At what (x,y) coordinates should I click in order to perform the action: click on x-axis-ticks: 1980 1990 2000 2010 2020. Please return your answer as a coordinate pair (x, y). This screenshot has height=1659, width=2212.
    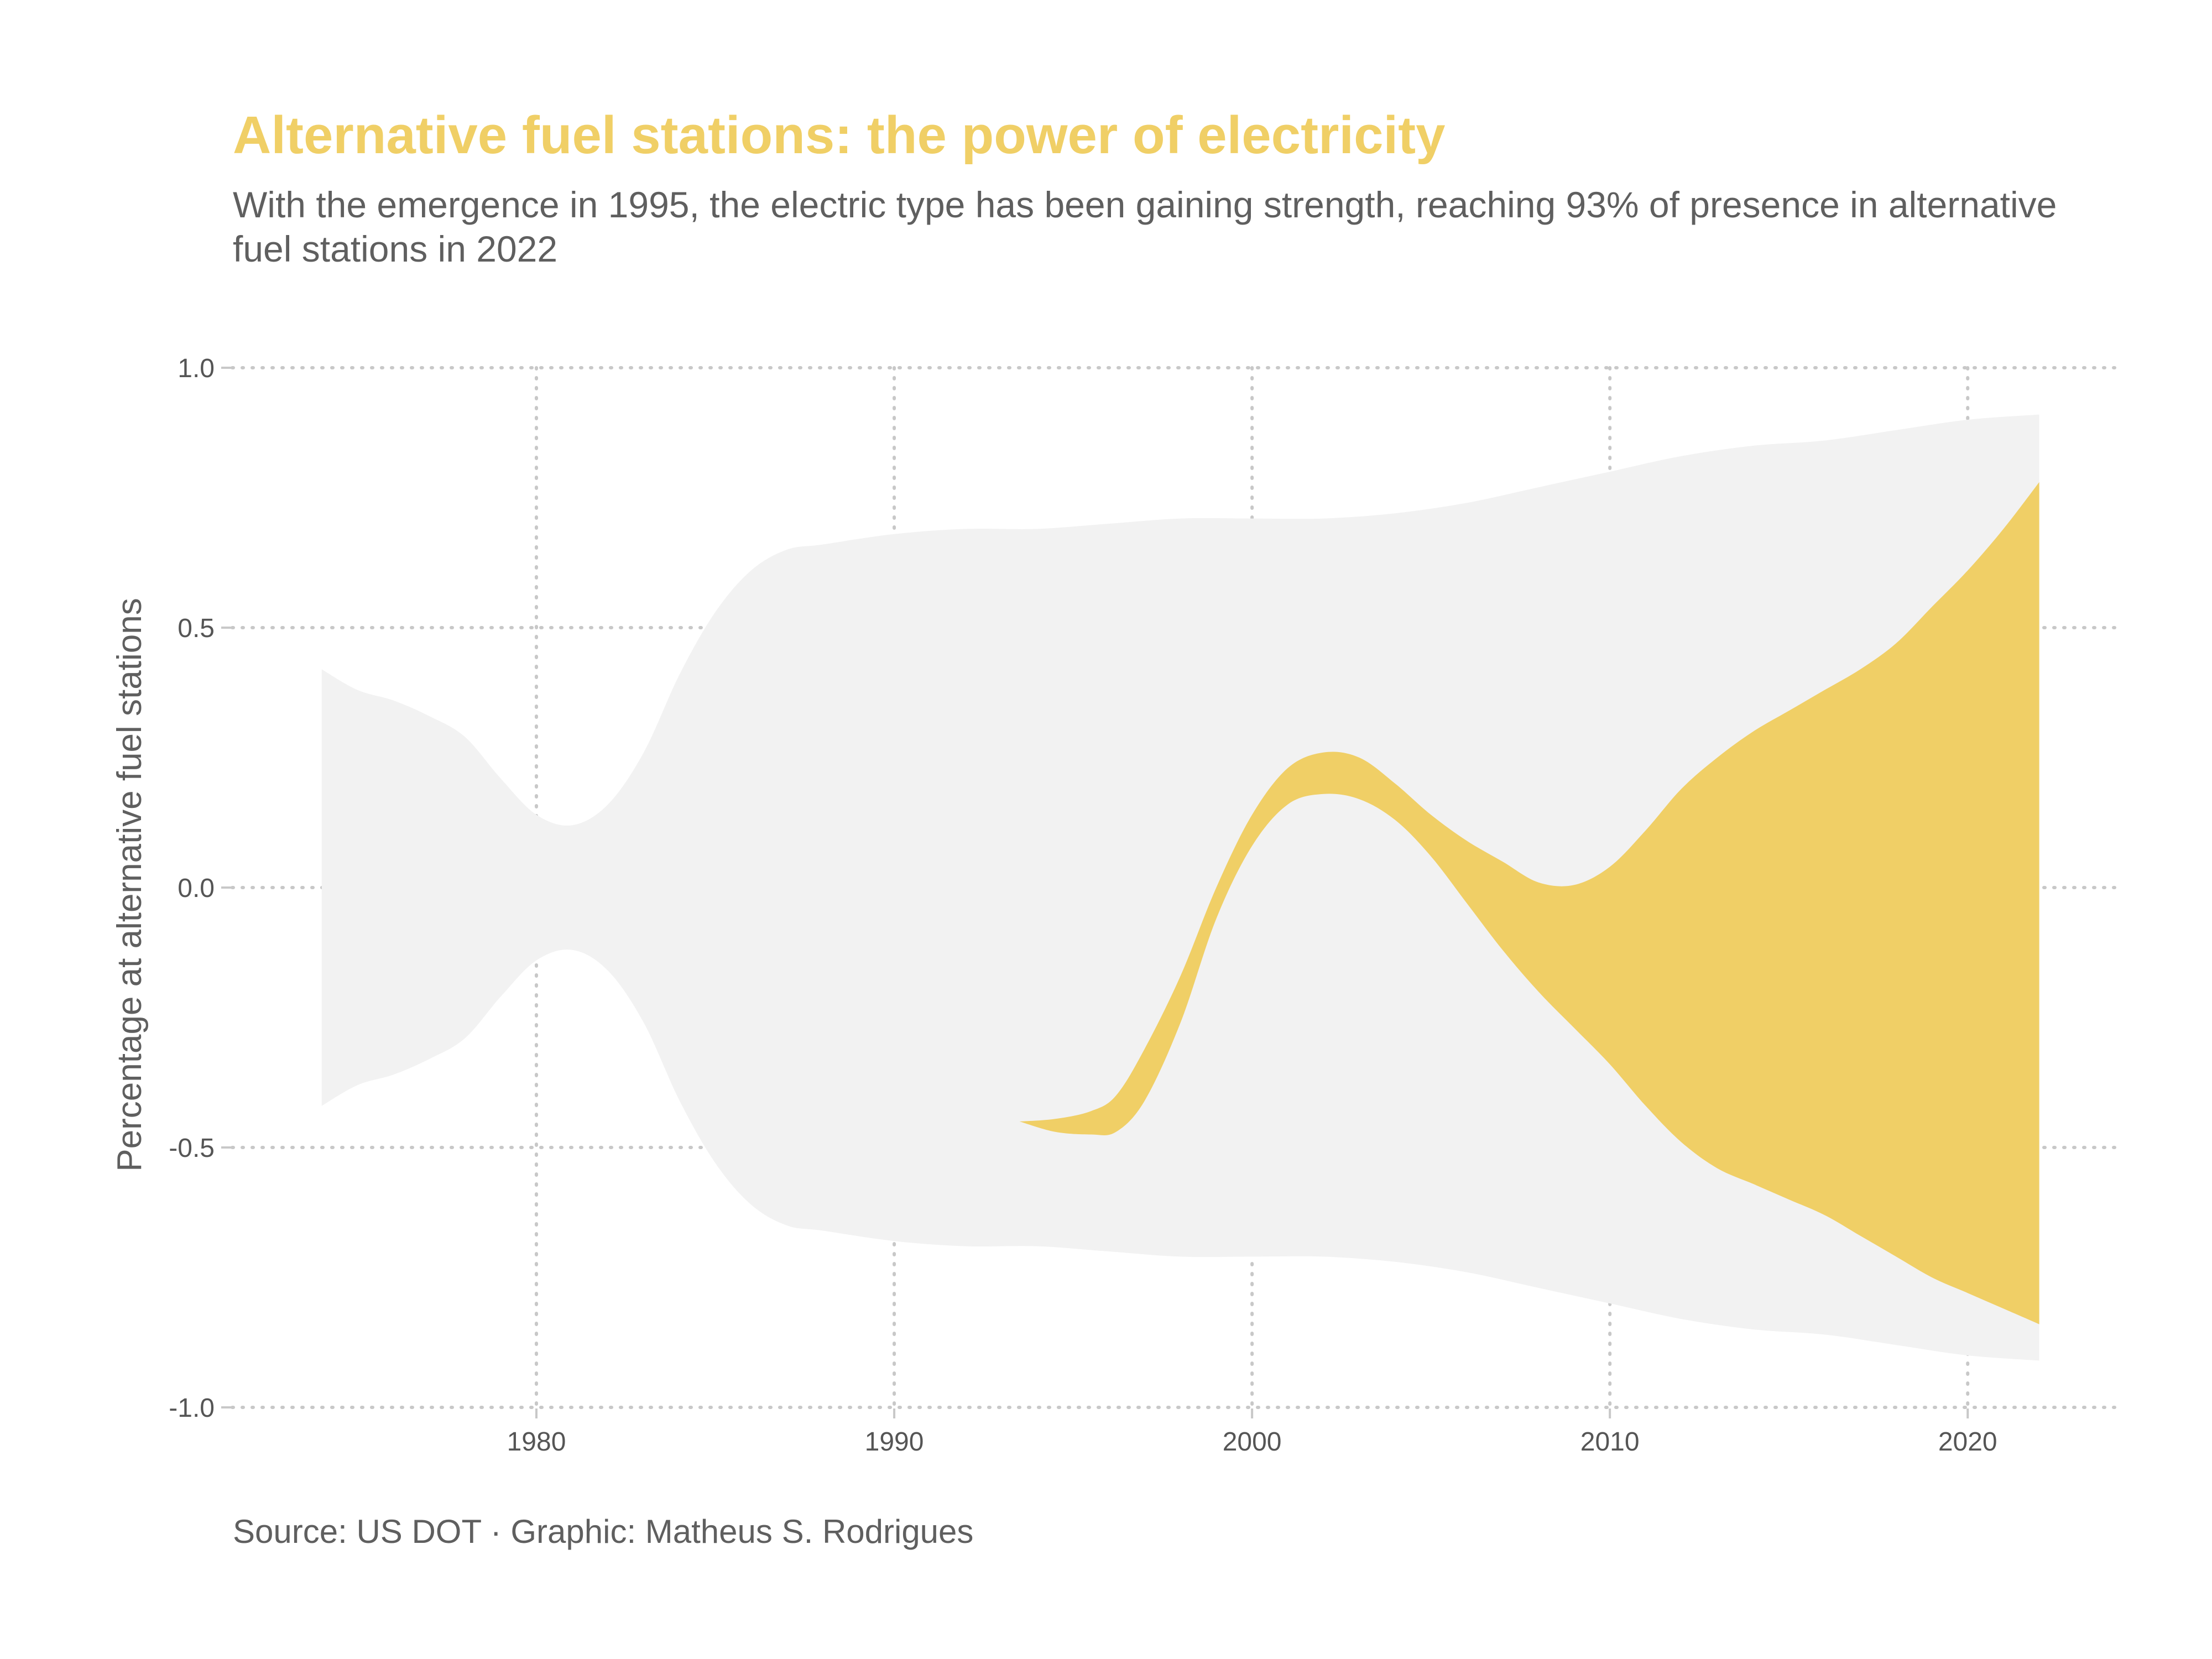
    Looking at the image, I should click on (1252, 1433).